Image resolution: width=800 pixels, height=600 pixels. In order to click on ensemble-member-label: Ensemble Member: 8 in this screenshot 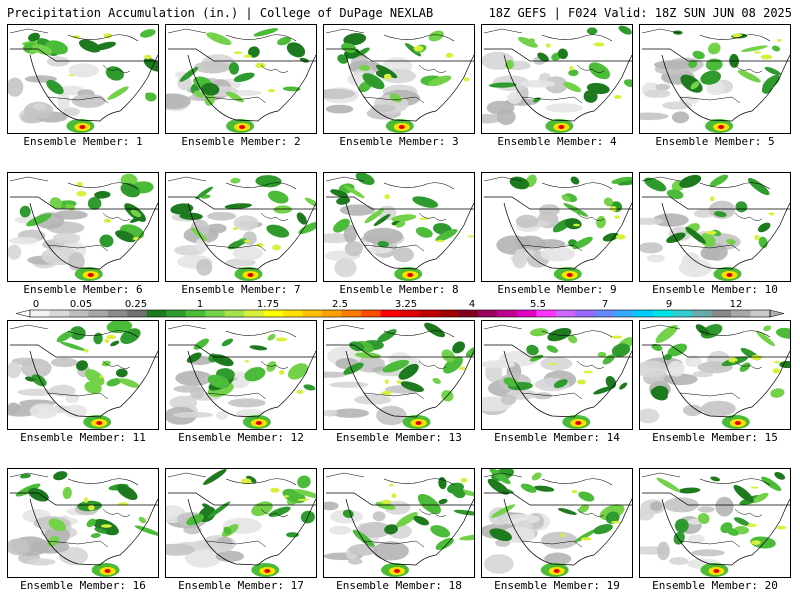, I will do `click(399, 289)`.